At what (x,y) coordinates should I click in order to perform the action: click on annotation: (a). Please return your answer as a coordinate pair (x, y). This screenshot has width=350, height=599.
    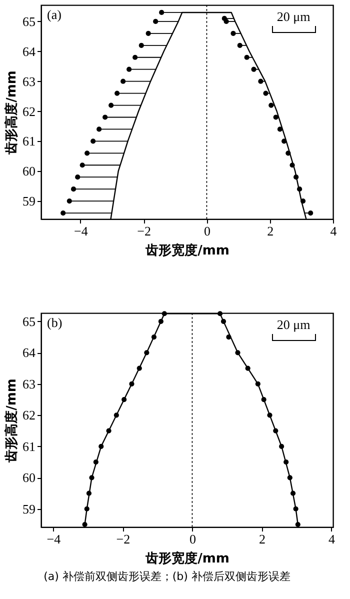
    Looking at the image, I should click on (54, 14).